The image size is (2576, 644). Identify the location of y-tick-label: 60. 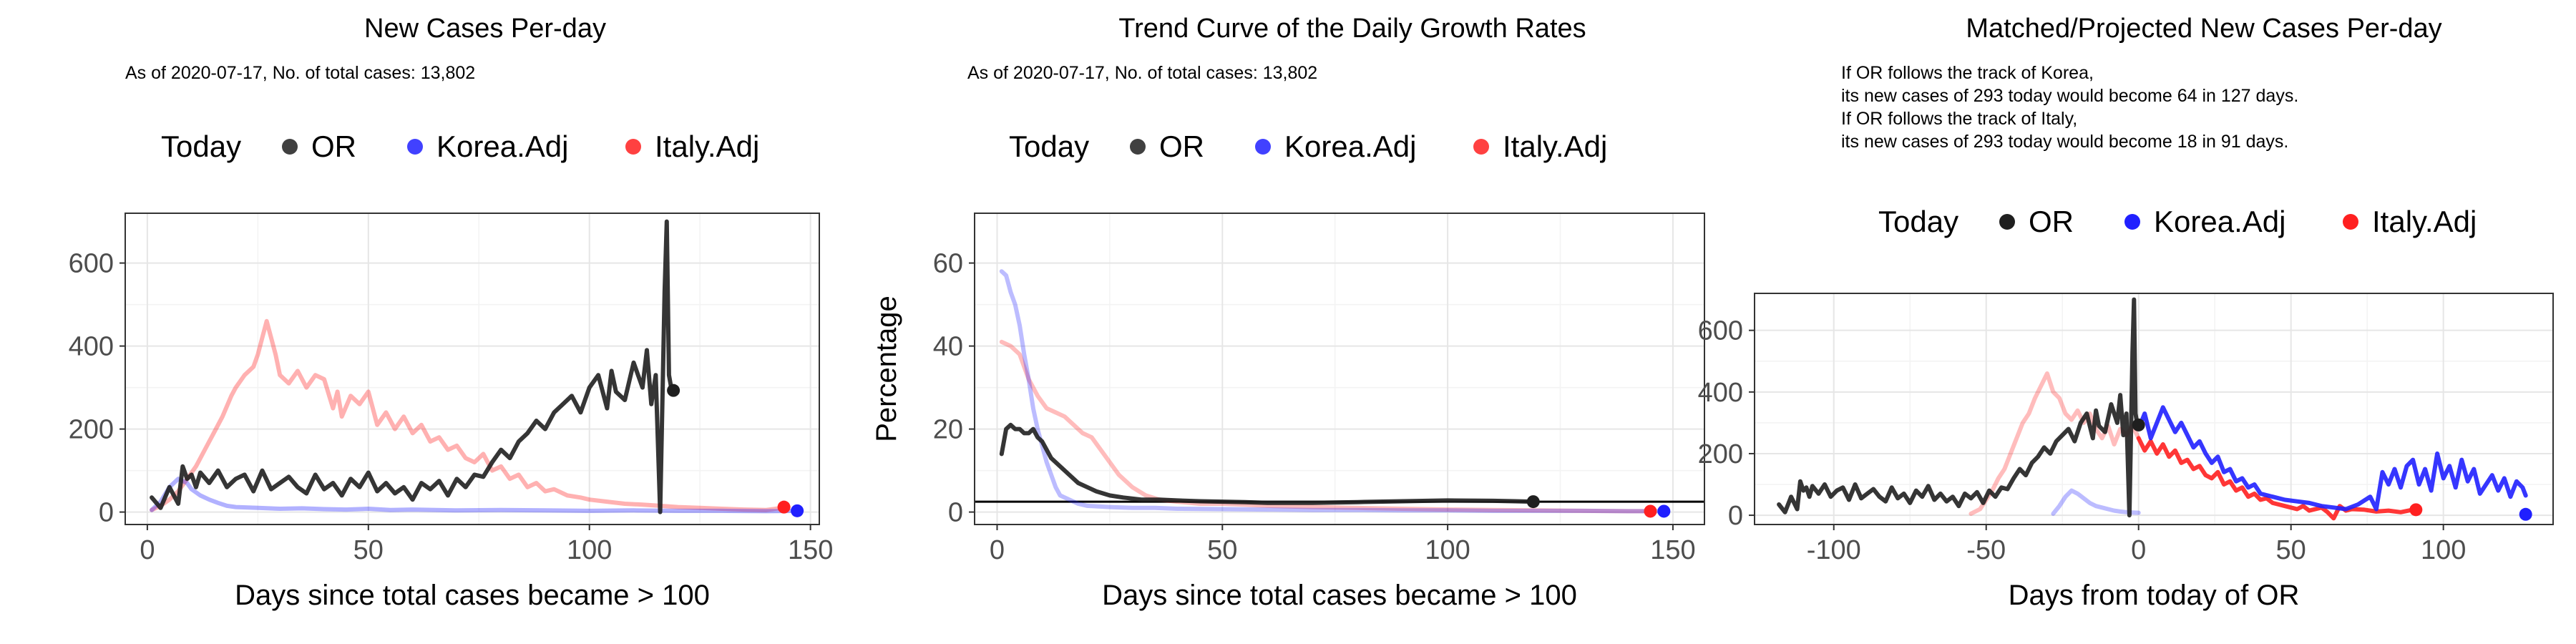
(948, 264).